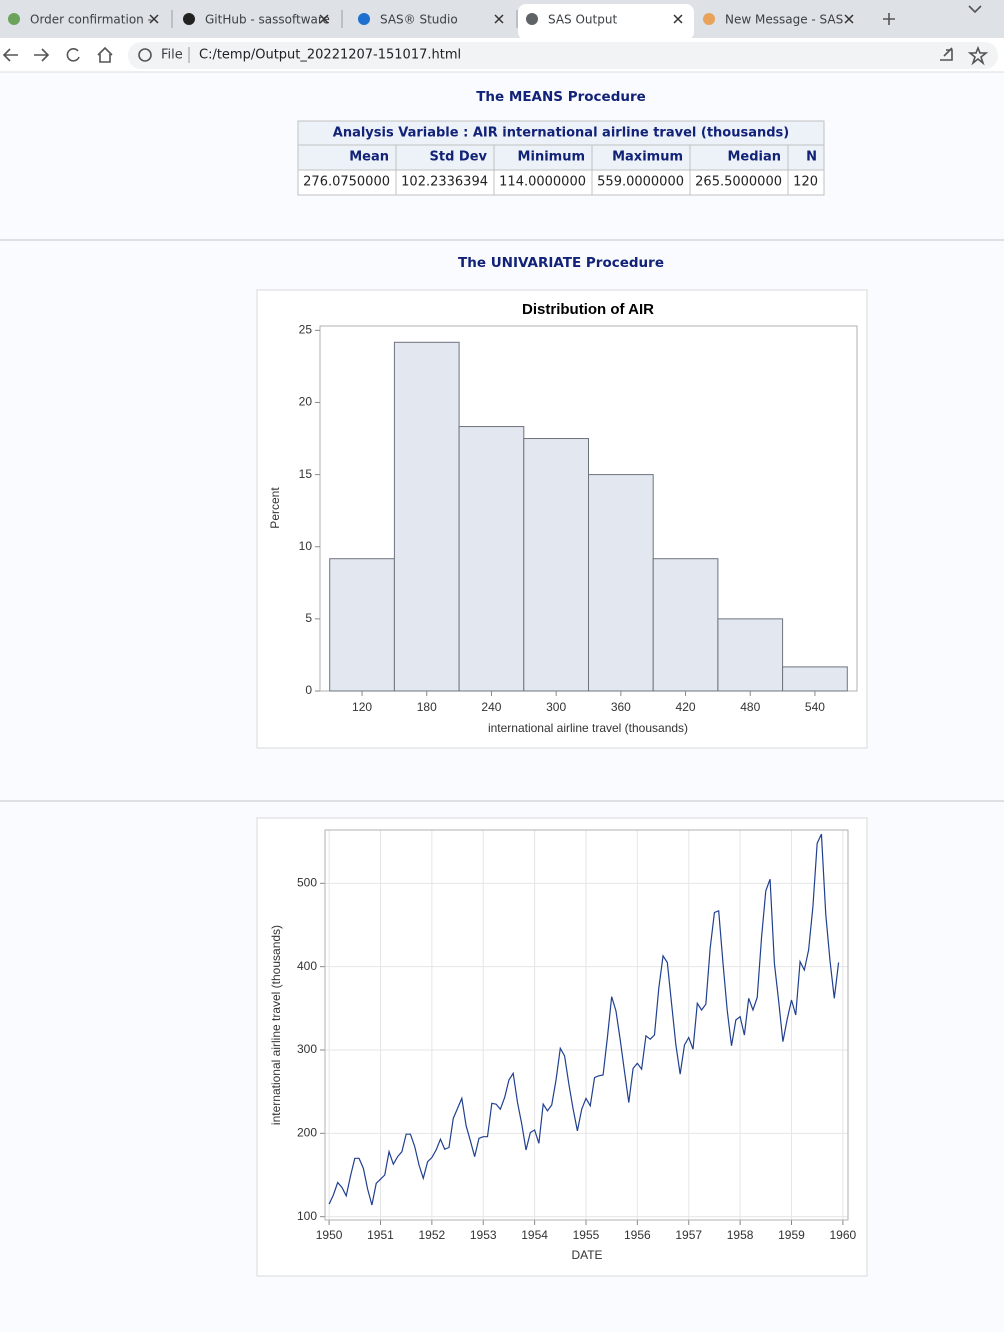 The image size is (1004, 1332). I want to click on star-icon, so click(978, 55).